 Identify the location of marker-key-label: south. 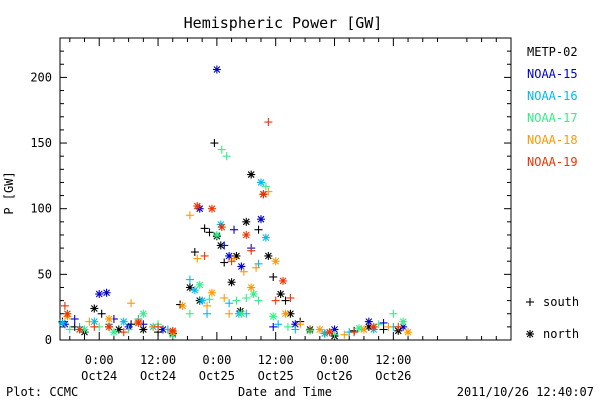
(561, 302).